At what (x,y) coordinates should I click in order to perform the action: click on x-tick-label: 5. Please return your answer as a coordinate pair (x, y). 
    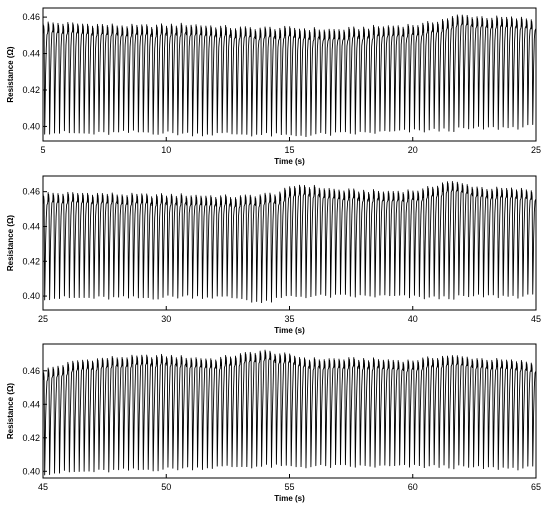
    Looking at the image, I should click on (42, 150).